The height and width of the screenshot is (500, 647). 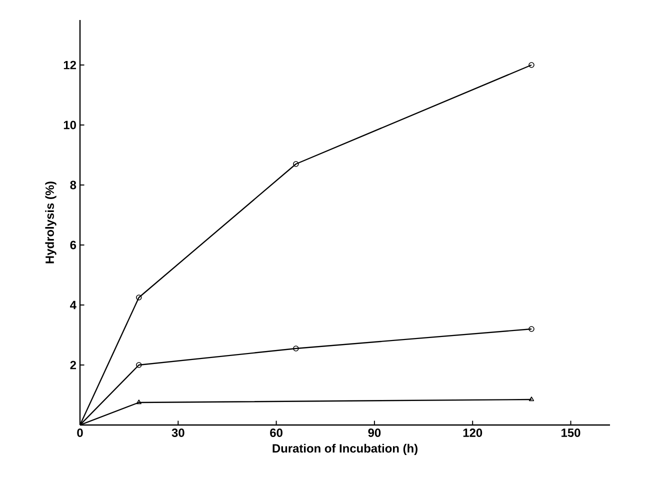 What do you see at coordinates (73, 185) in the screenshot?
I see `y-tick-label: 8` at bounding box center [73, 185].